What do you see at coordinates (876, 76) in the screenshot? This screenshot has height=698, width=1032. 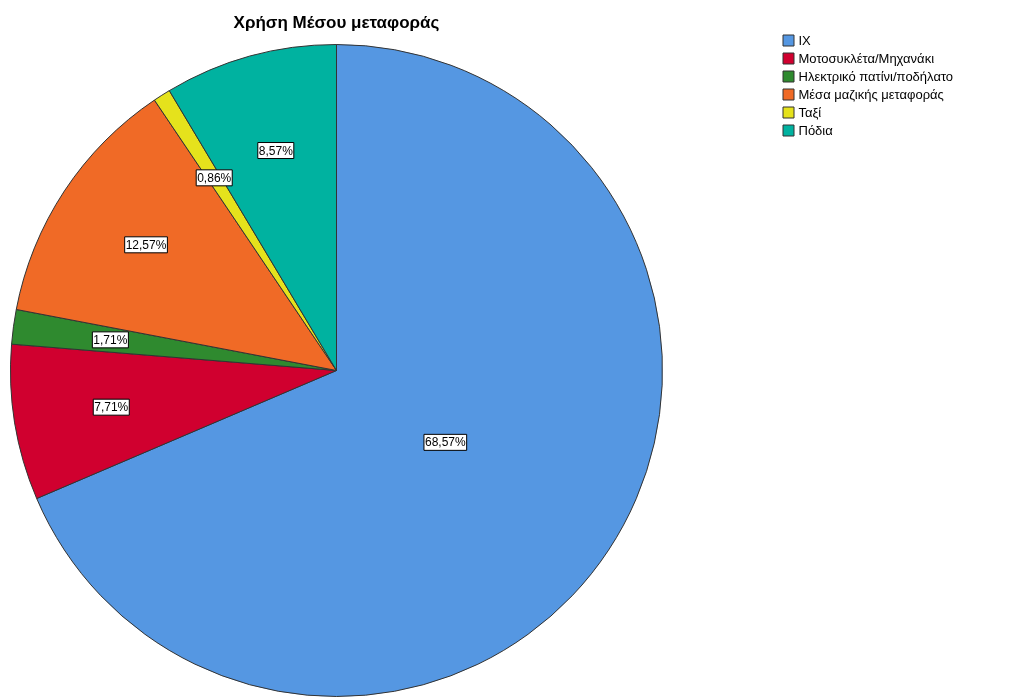 I see `legend-label: Ηλεκτρικό πατίνι/ποδήλατο` at bounding box center [876, 76].